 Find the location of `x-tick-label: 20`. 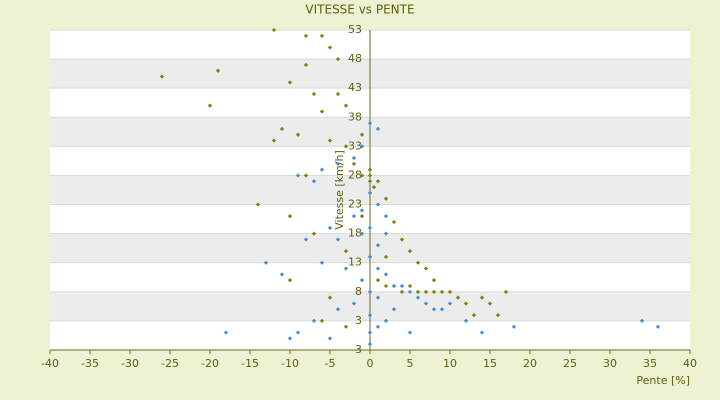

x-tick-label: 20 is located at coordinates (530, 363).